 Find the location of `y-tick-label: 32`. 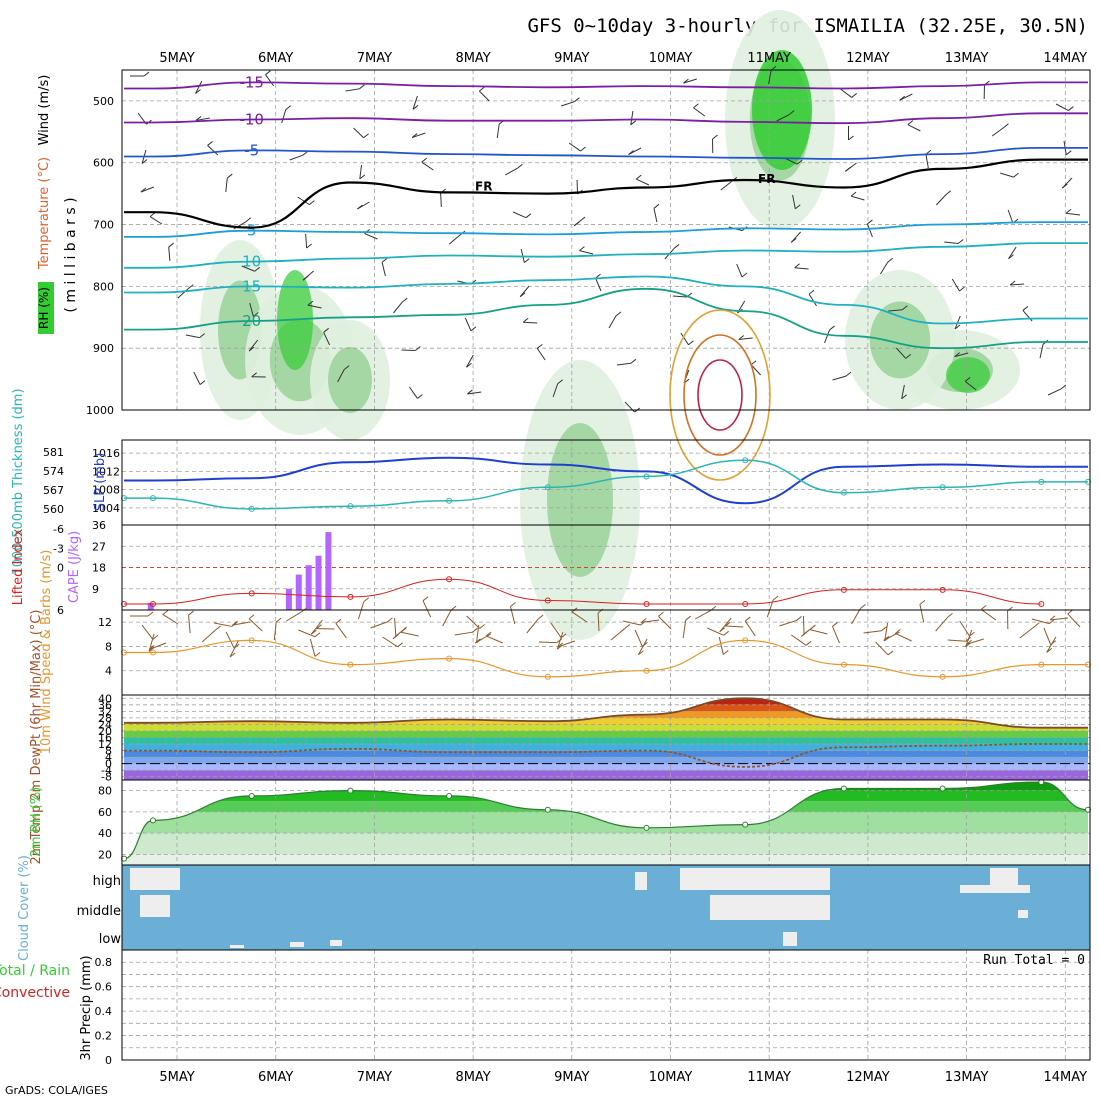

y-tick-label: 32 is located at coordinates (105, 711).